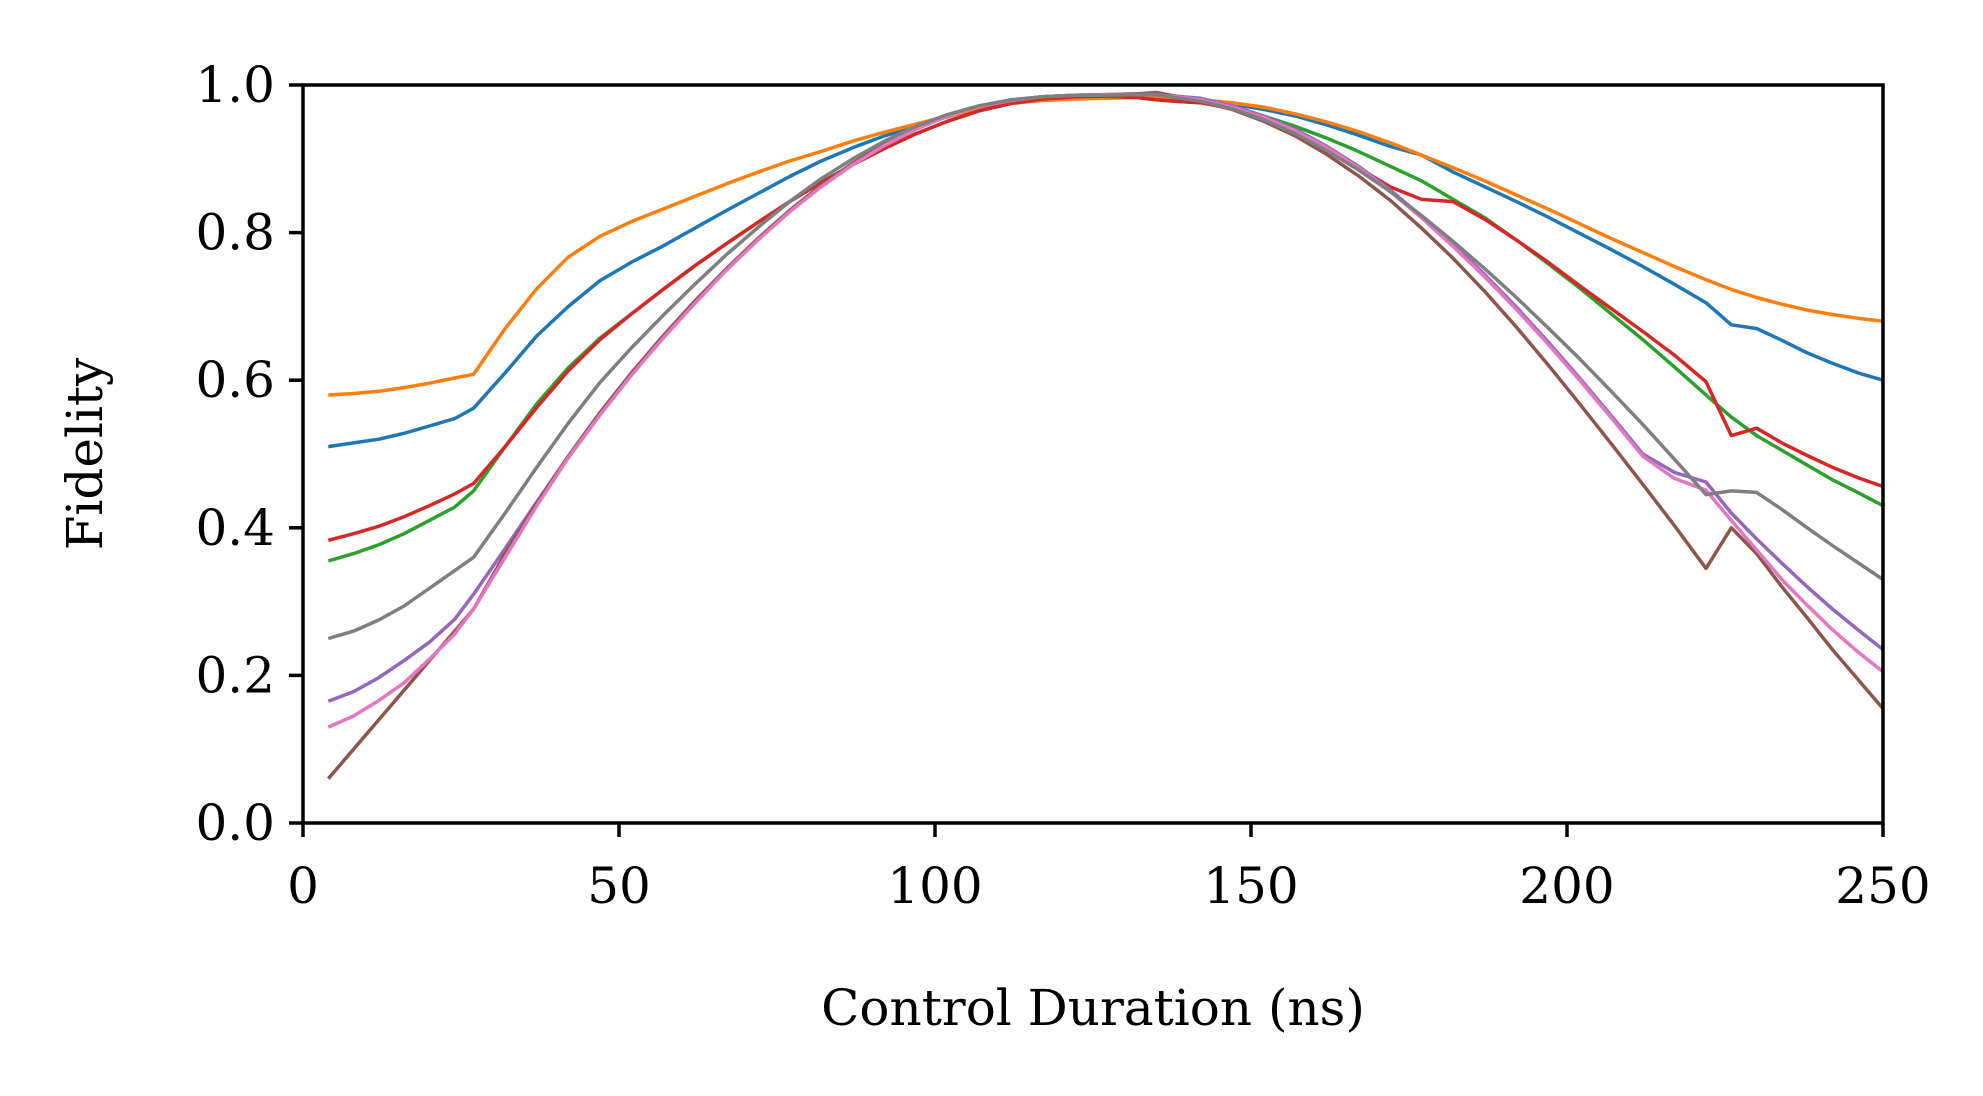 This screenshot has width=1983, height=1096. What do you see at coordinates (1250, 886) in the screenshot?
I see `x-tick-label: 150` at bounding box center [1250, 886].